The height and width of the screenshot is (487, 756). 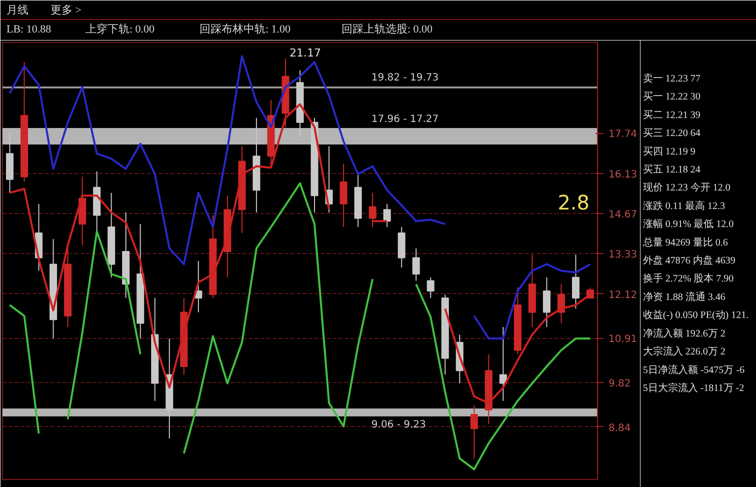 I want to click on text: 买四 12.19 9, so click(x=669, y=152).